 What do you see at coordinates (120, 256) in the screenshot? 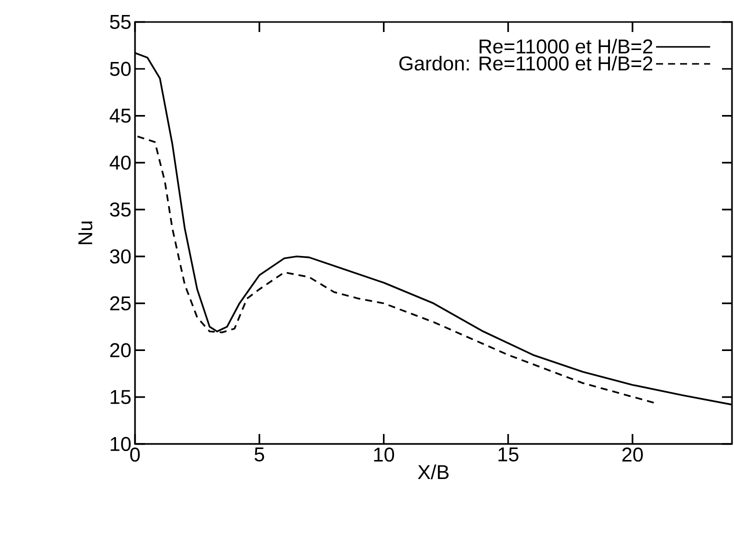
I see `y-tick-label: 30` at bounding box center [120, 256].